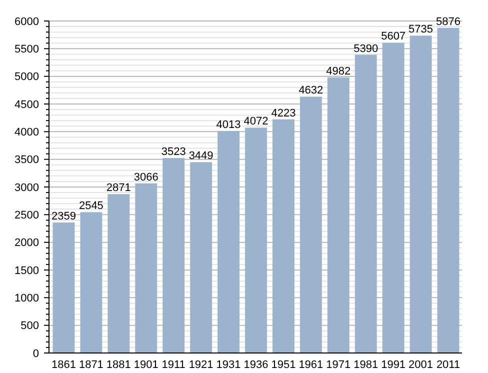  I want to click on data-label: 5390, so click(366, 48).